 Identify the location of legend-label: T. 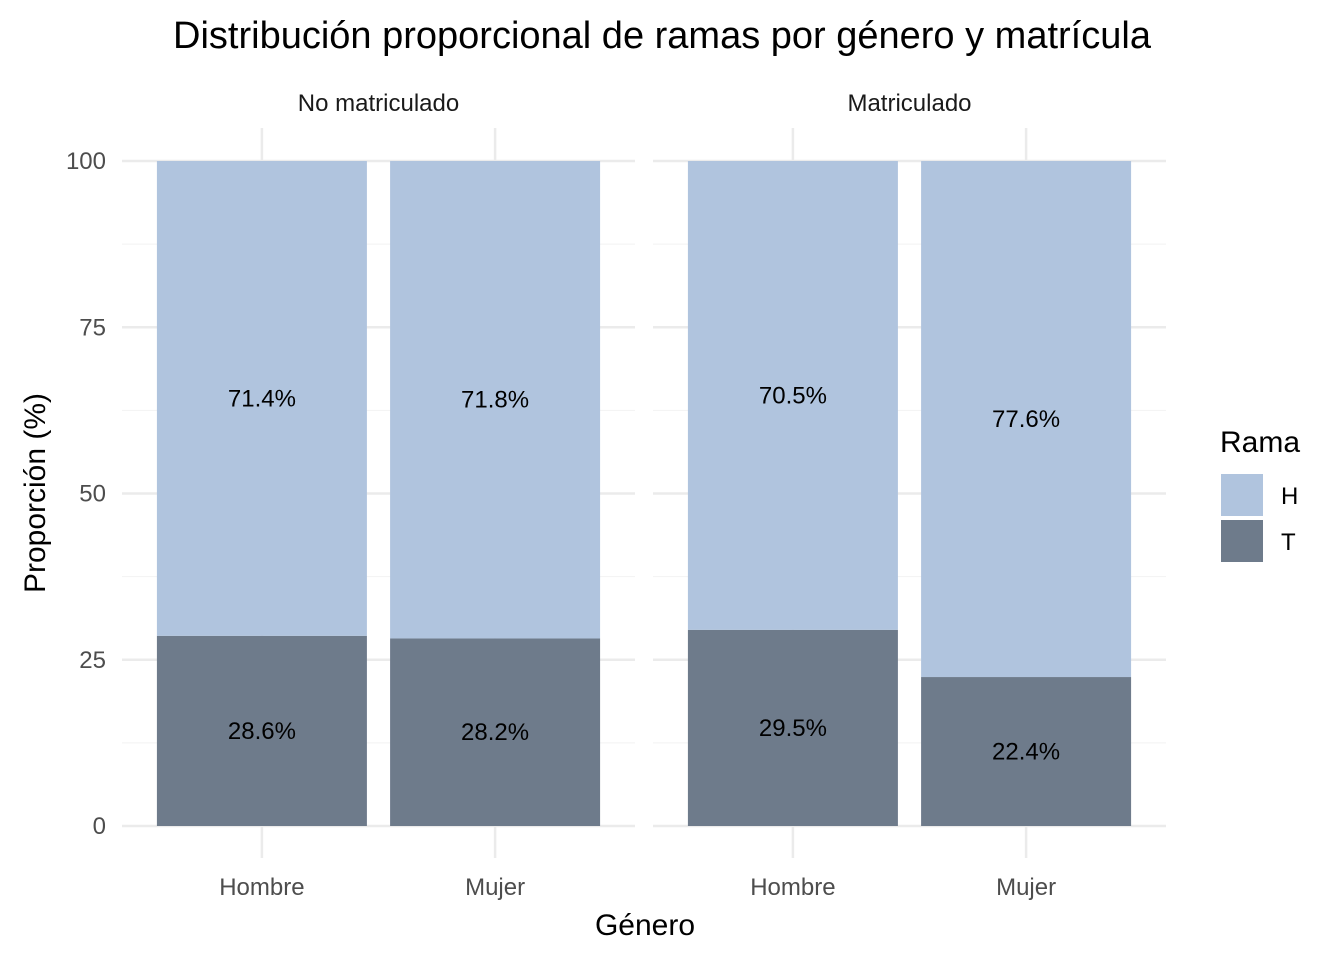
(1288, 542).